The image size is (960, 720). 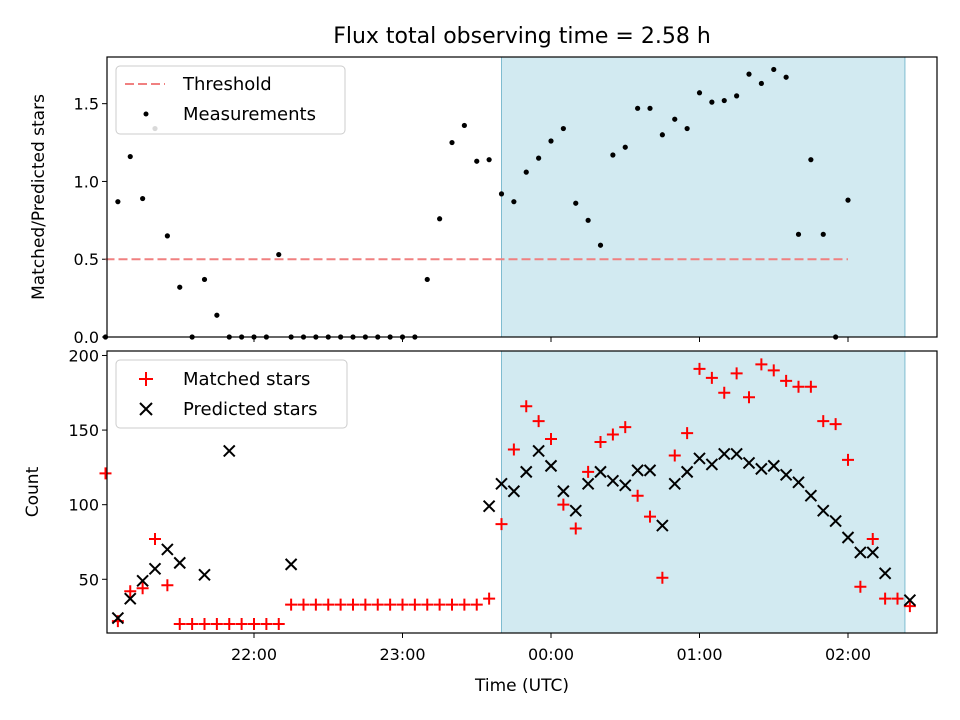 I want to click on bottom-y-tick-label: 100, so click(x=83, y=505).